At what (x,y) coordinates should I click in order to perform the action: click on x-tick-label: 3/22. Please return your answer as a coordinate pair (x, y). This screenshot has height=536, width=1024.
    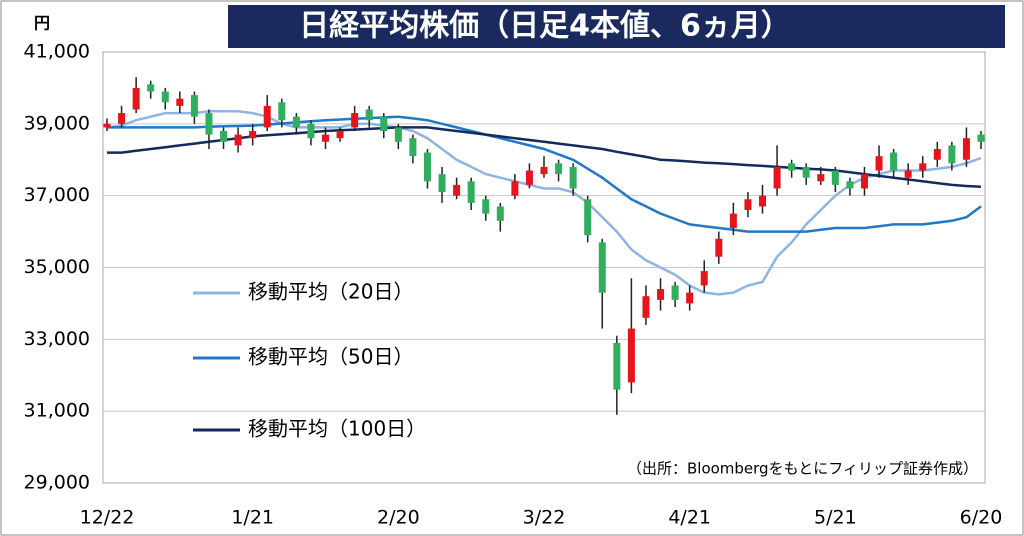
    Looking at the image, I should click on (544, 518).